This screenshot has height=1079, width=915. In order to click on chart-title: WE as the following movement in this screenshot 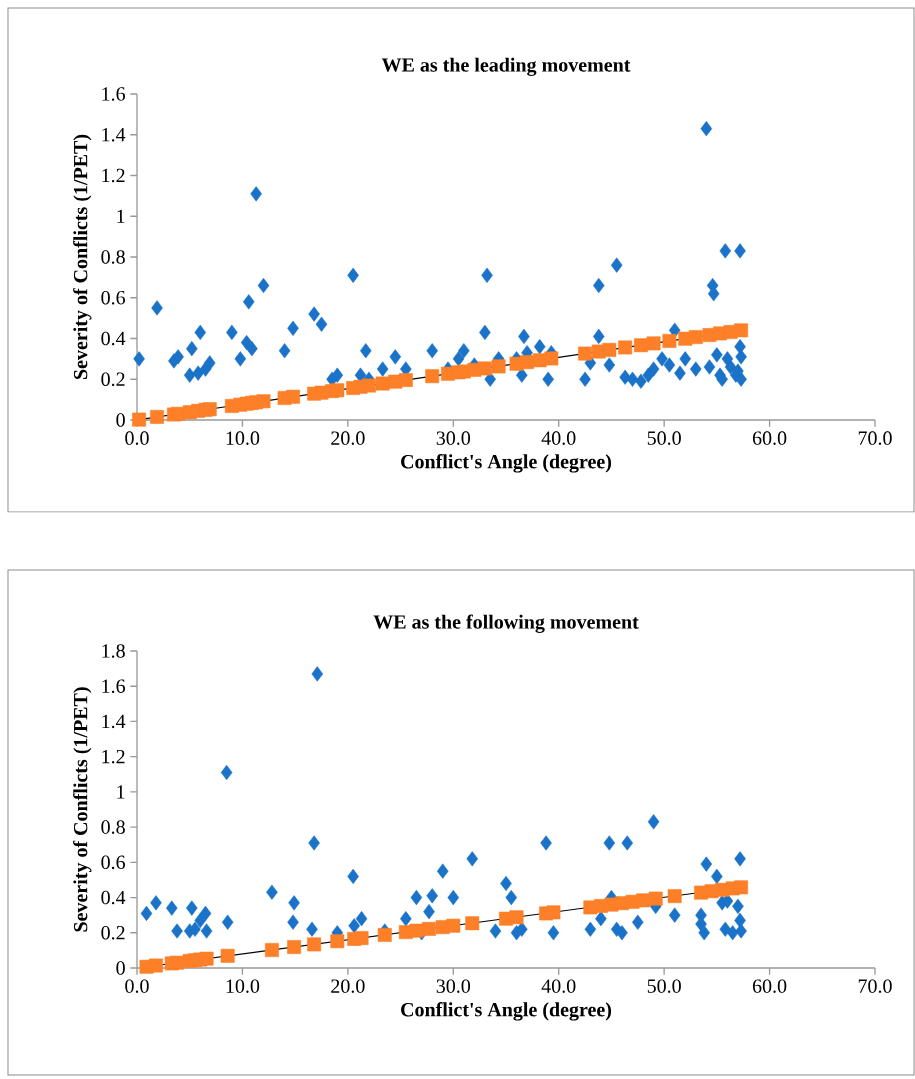, I will do `click(506, 623)`.